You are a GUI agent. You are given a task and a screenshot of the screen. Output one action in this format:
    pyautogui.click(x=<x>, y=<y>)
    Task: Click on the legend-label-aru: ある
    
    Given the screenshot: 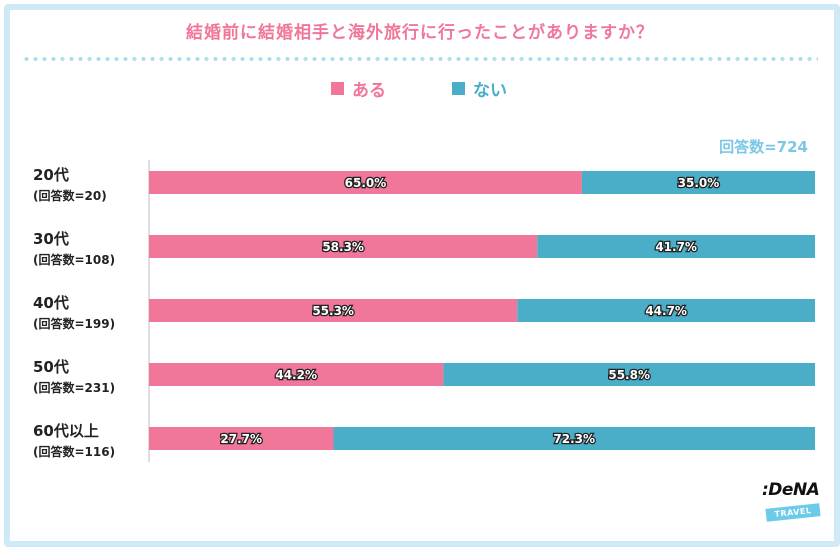 What is the action you would take?
    pyautogui.click(x=369, y=90)
    